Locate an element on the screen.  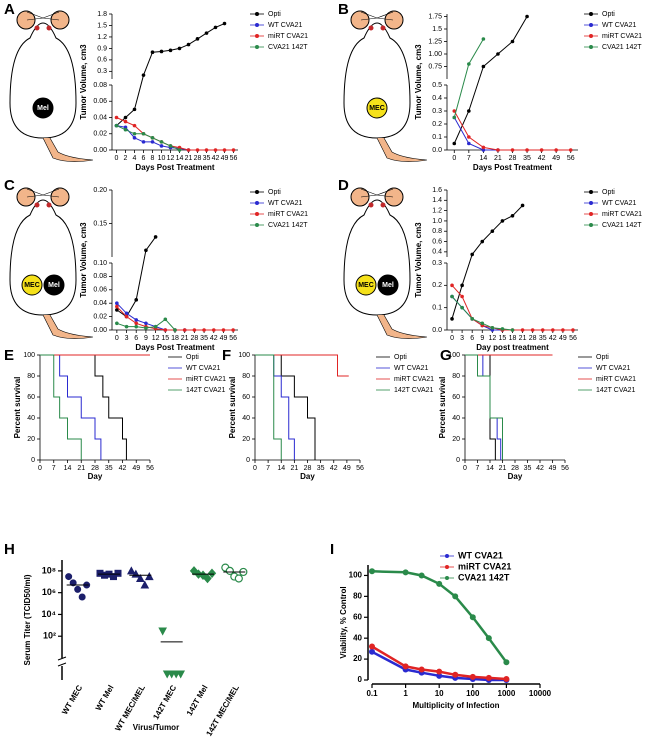
y-tick-label: 1.4 is located at coordinates (437, 200).